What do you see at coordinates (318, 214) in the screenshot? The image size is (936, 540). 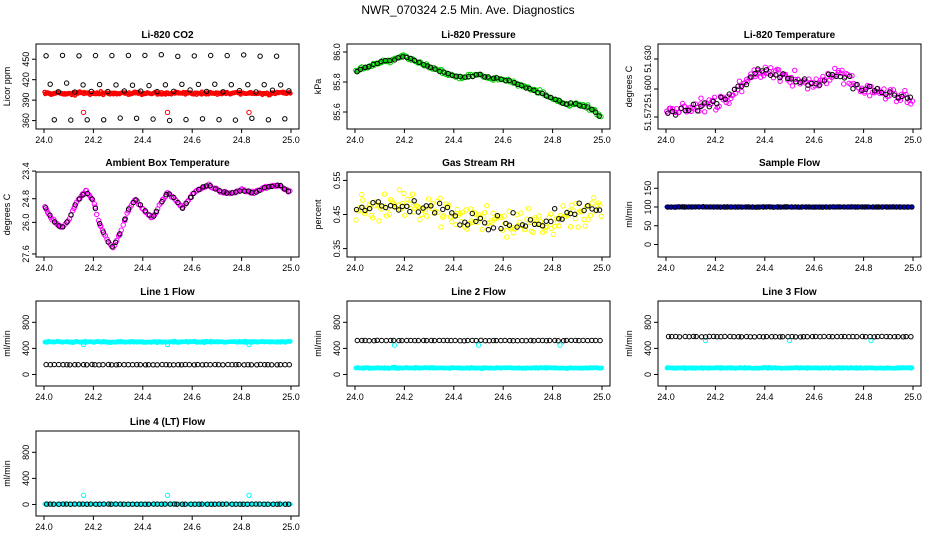 I see `y-axis-label: percent` at bounding box center [318, 214].